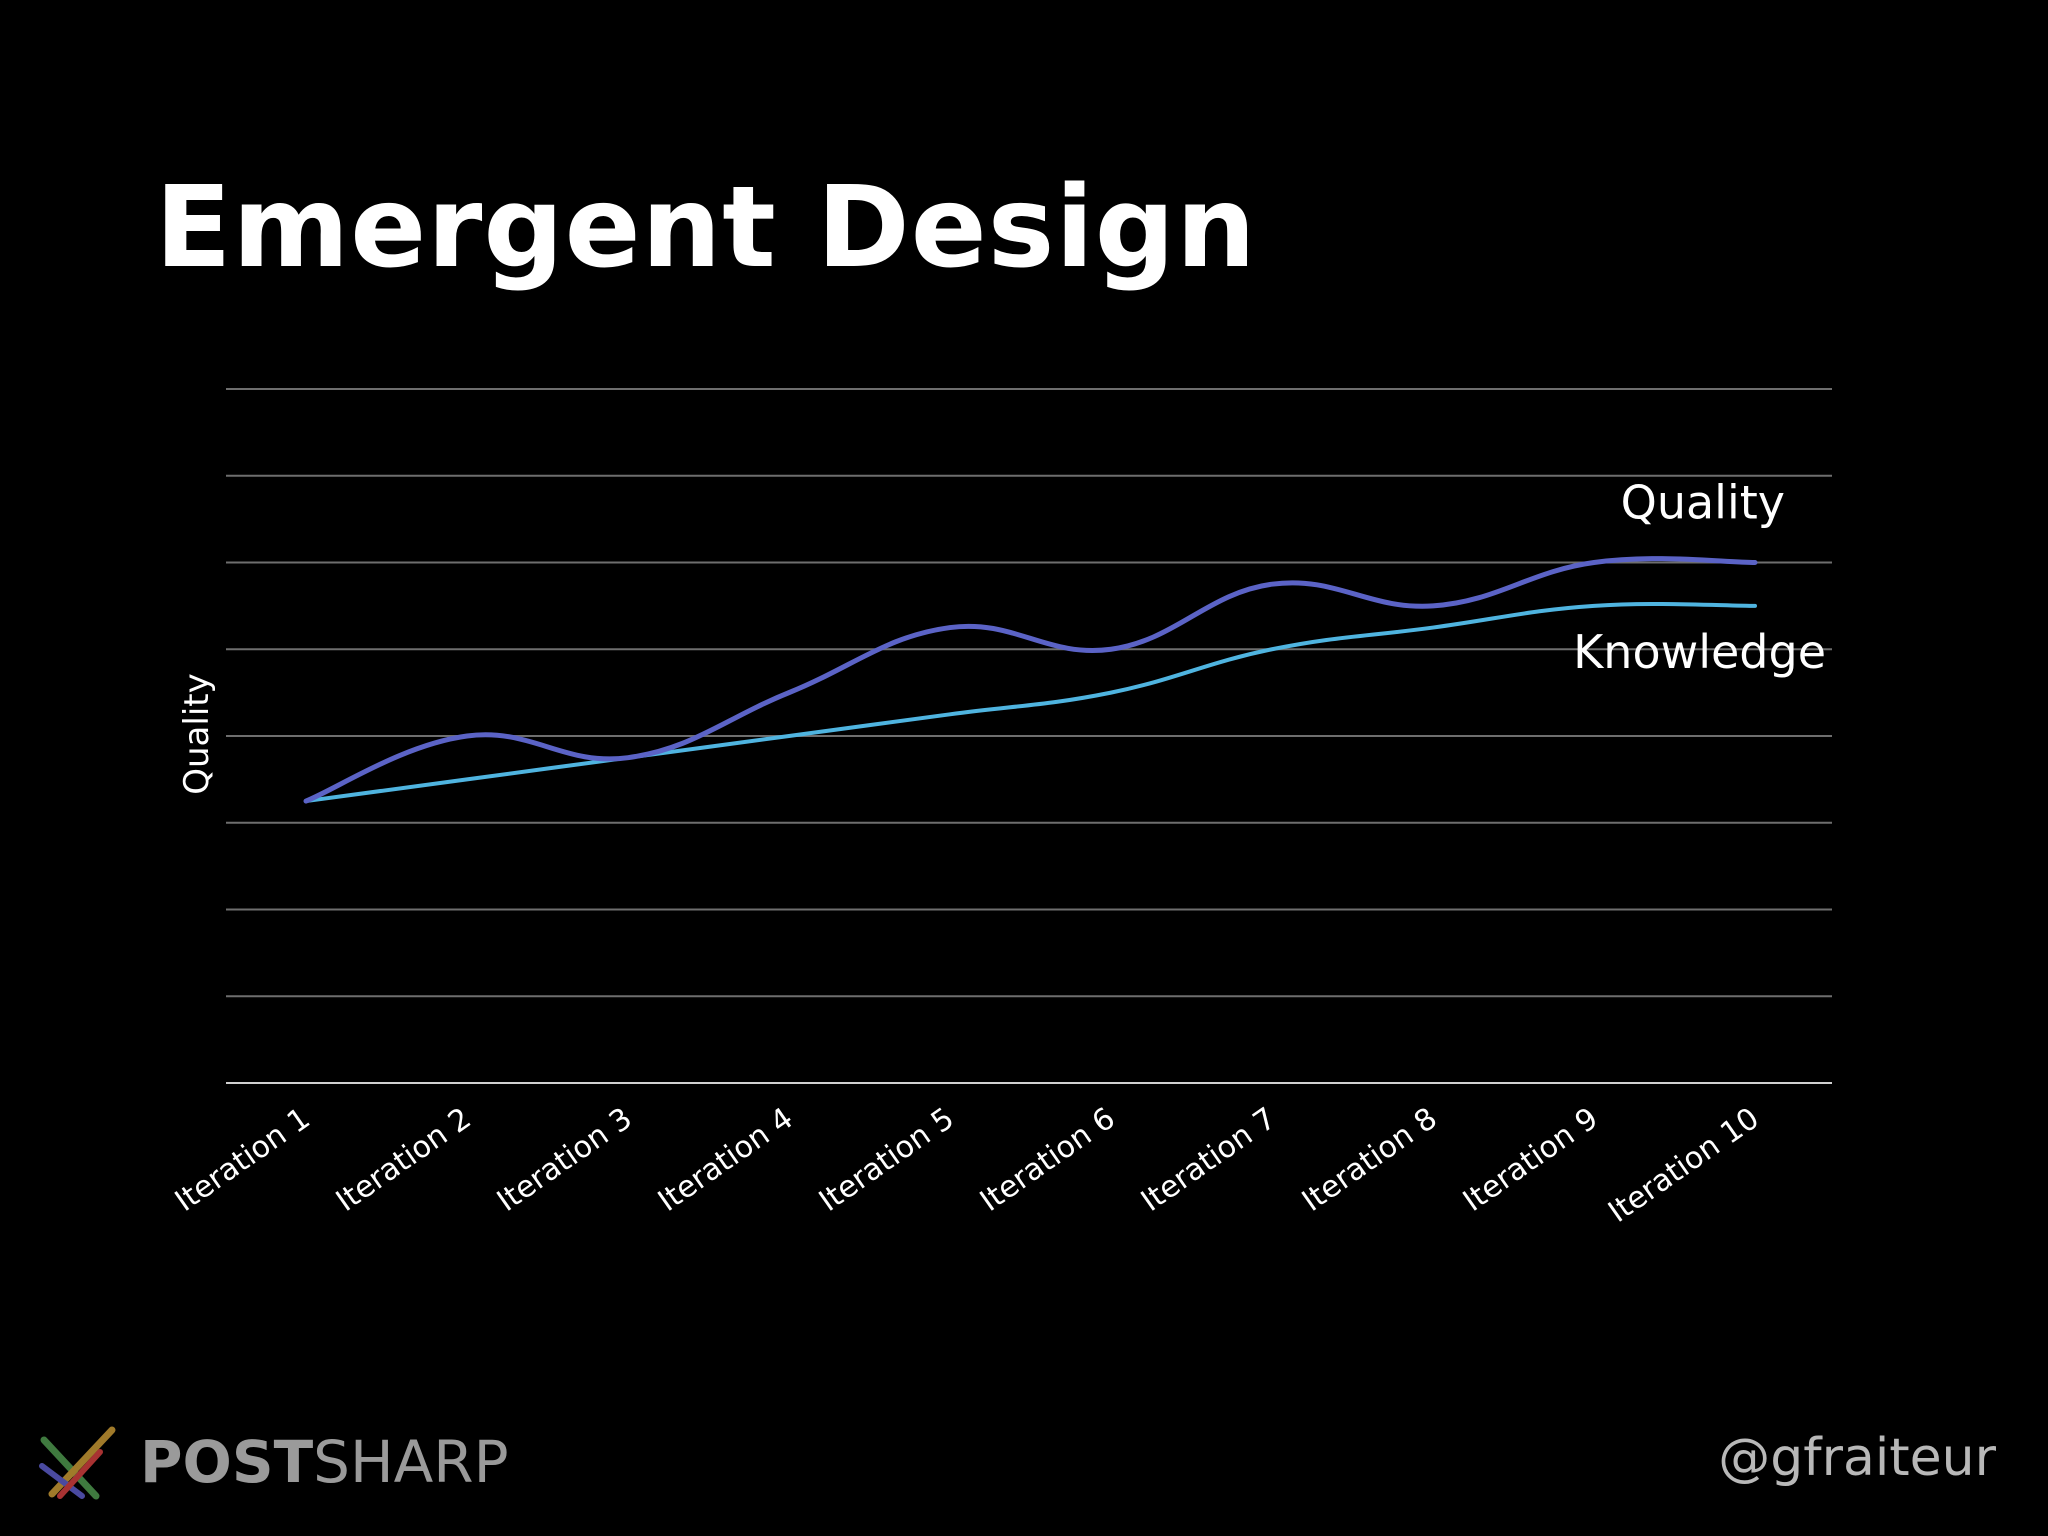  What do you see at coordinates (565, 1160) in the screenshot?
I see `x-tick-label: Iteration 3` at bounding box center [565, 1160].